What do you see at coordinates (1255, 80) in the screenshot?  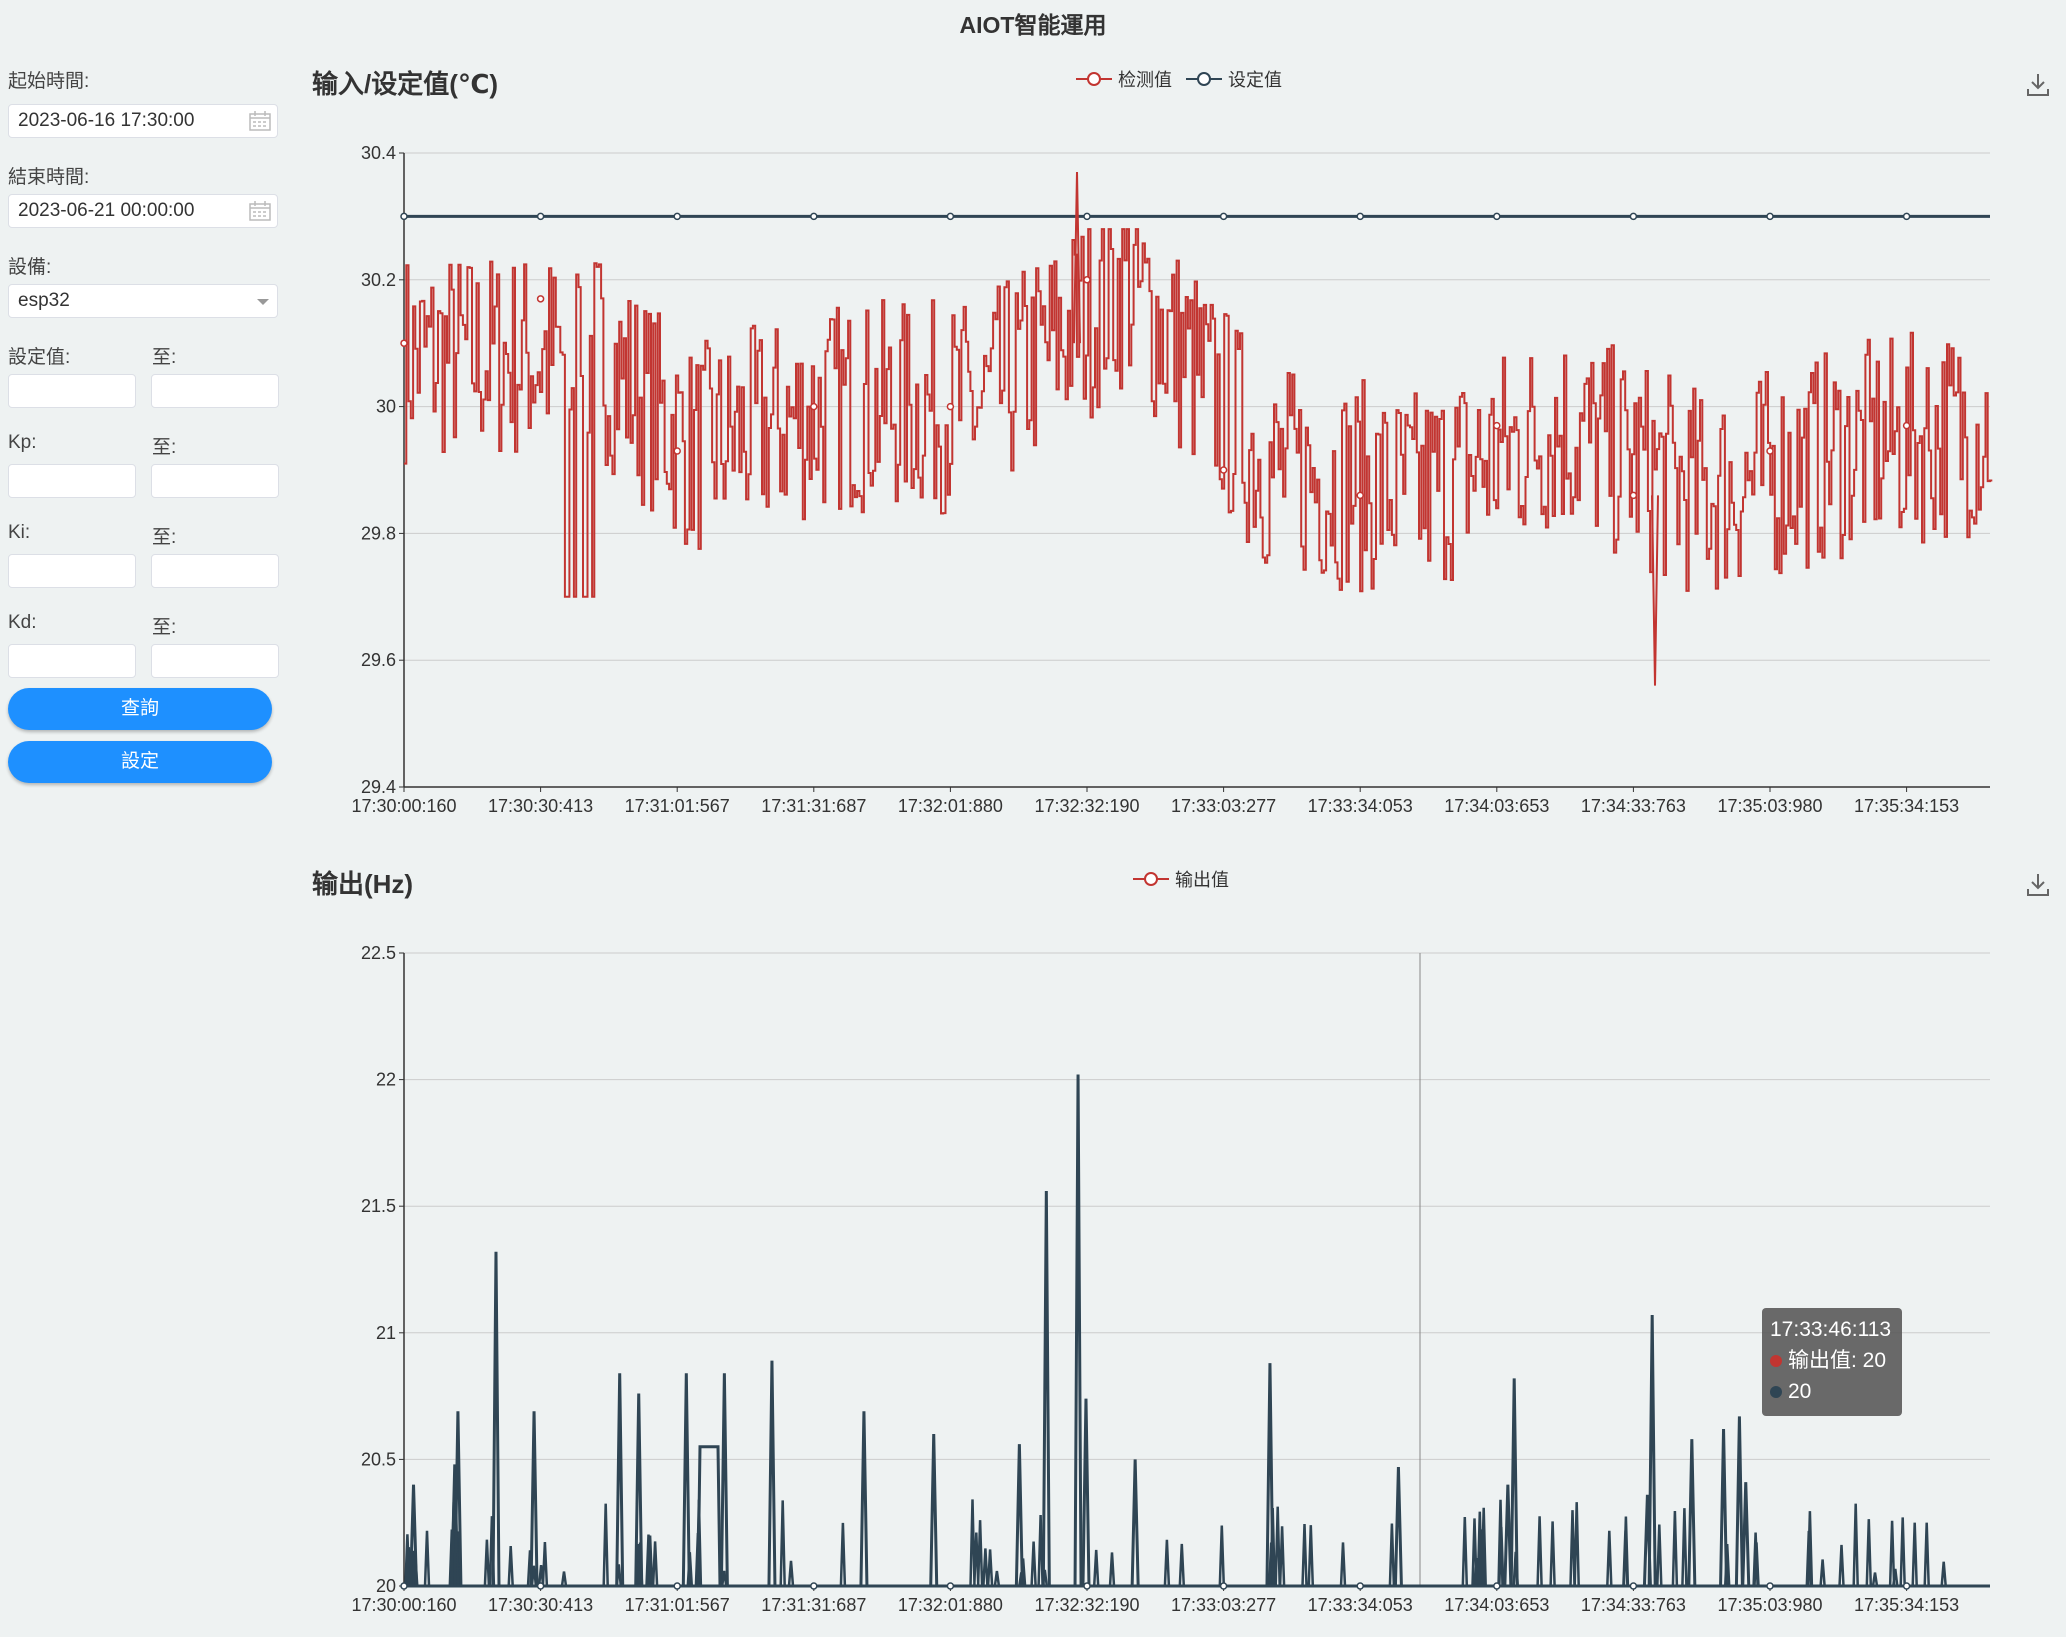 I see `legend-label-setpoint: 设定值` at bounding box center [1255, 80].